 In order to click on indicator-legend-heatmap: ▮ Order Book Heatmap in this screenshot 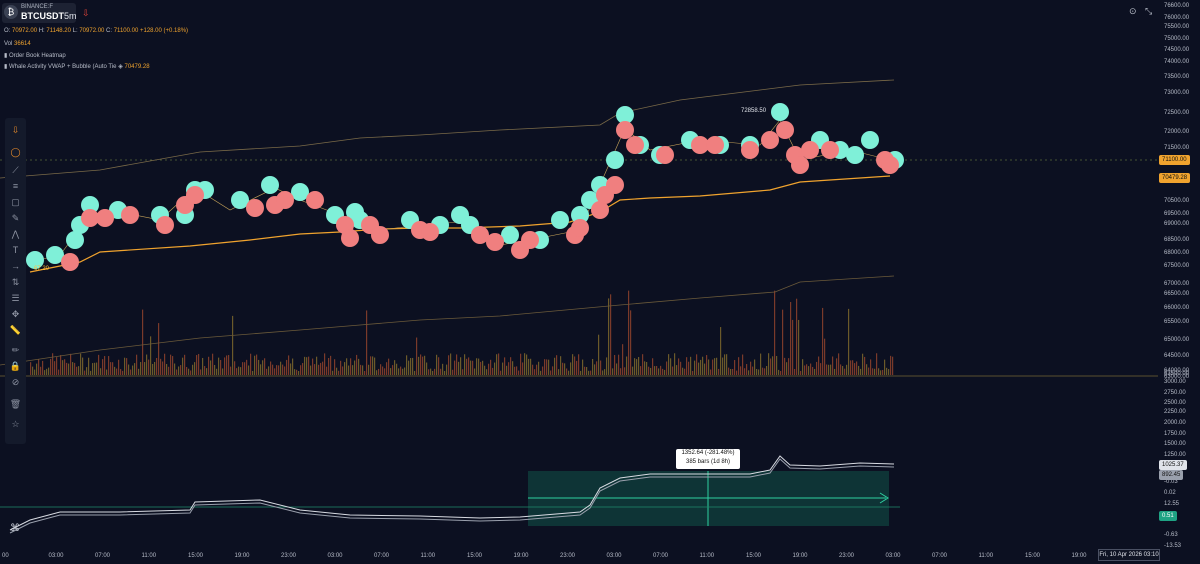, I will do `click(35, 56)`.